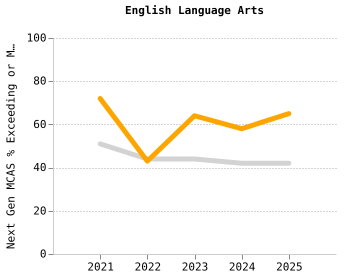  Describe the element at coordinates (289, 267) in the screenshot. I see `x-tick-label: 2025` at that location.